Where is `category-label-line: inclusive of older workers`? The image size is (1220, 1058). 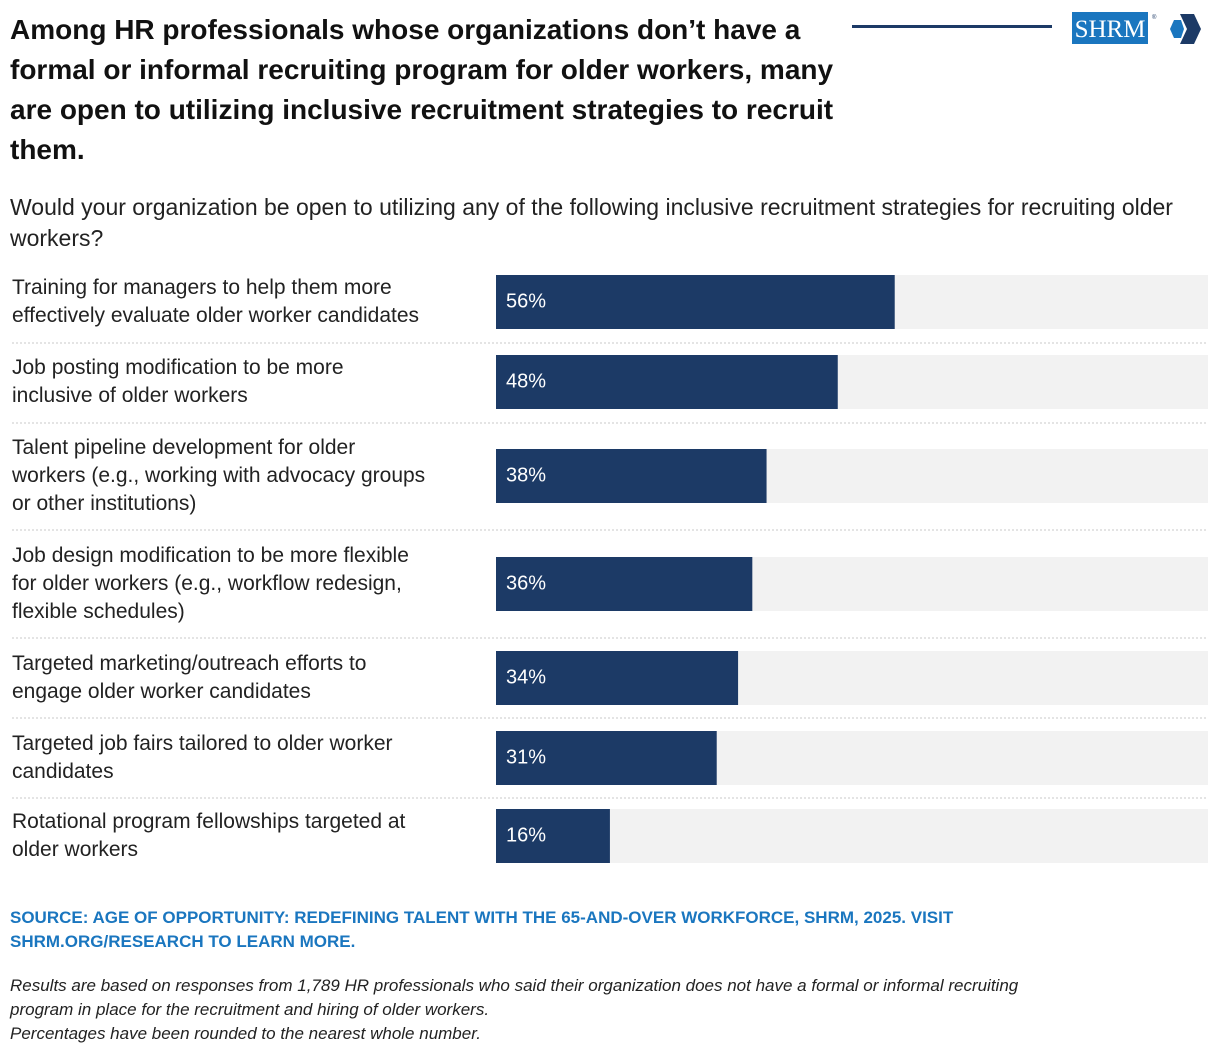
category-label-line: inclusive of older workers is located at coordinates (130, 395).